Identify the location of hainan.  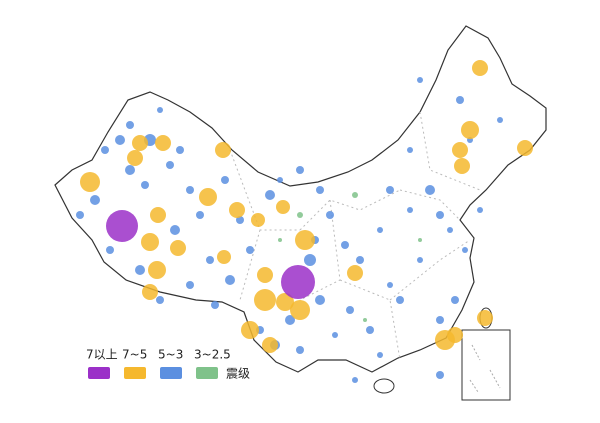
(384, 386).